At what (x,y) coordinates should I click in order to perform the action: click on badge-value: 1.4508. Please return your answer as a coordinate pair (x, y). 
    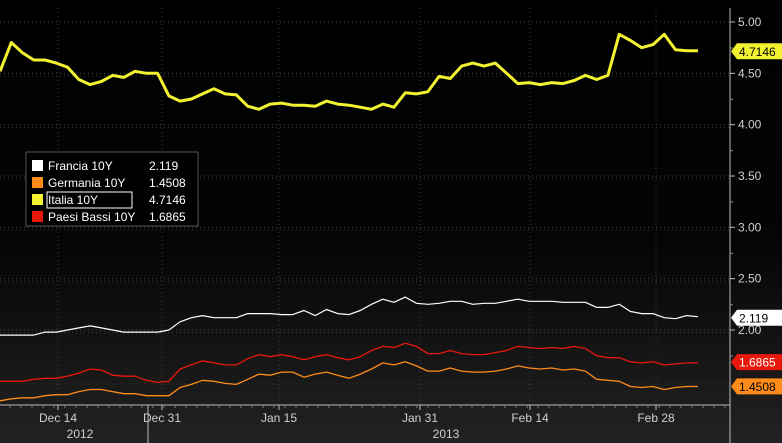
    Looking at the image, I should click on (757, 387).